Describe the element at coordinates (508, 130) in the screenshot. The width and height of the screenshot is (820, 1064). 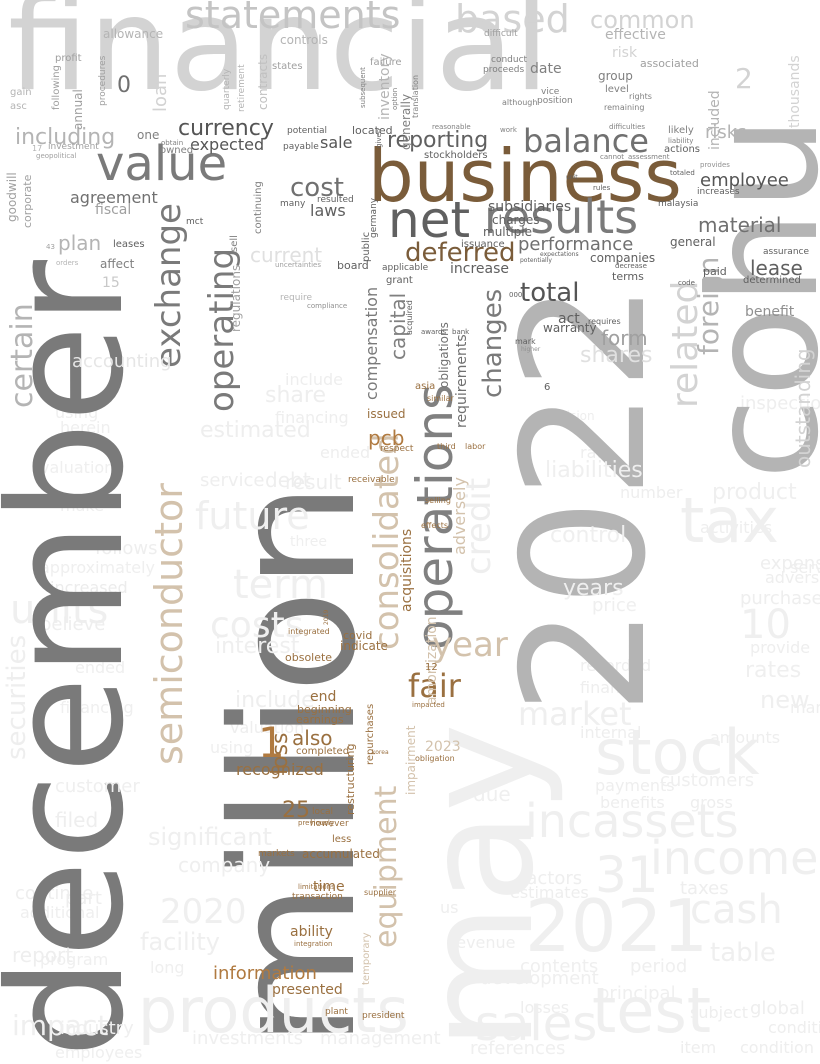
I see `word: work` at that location.